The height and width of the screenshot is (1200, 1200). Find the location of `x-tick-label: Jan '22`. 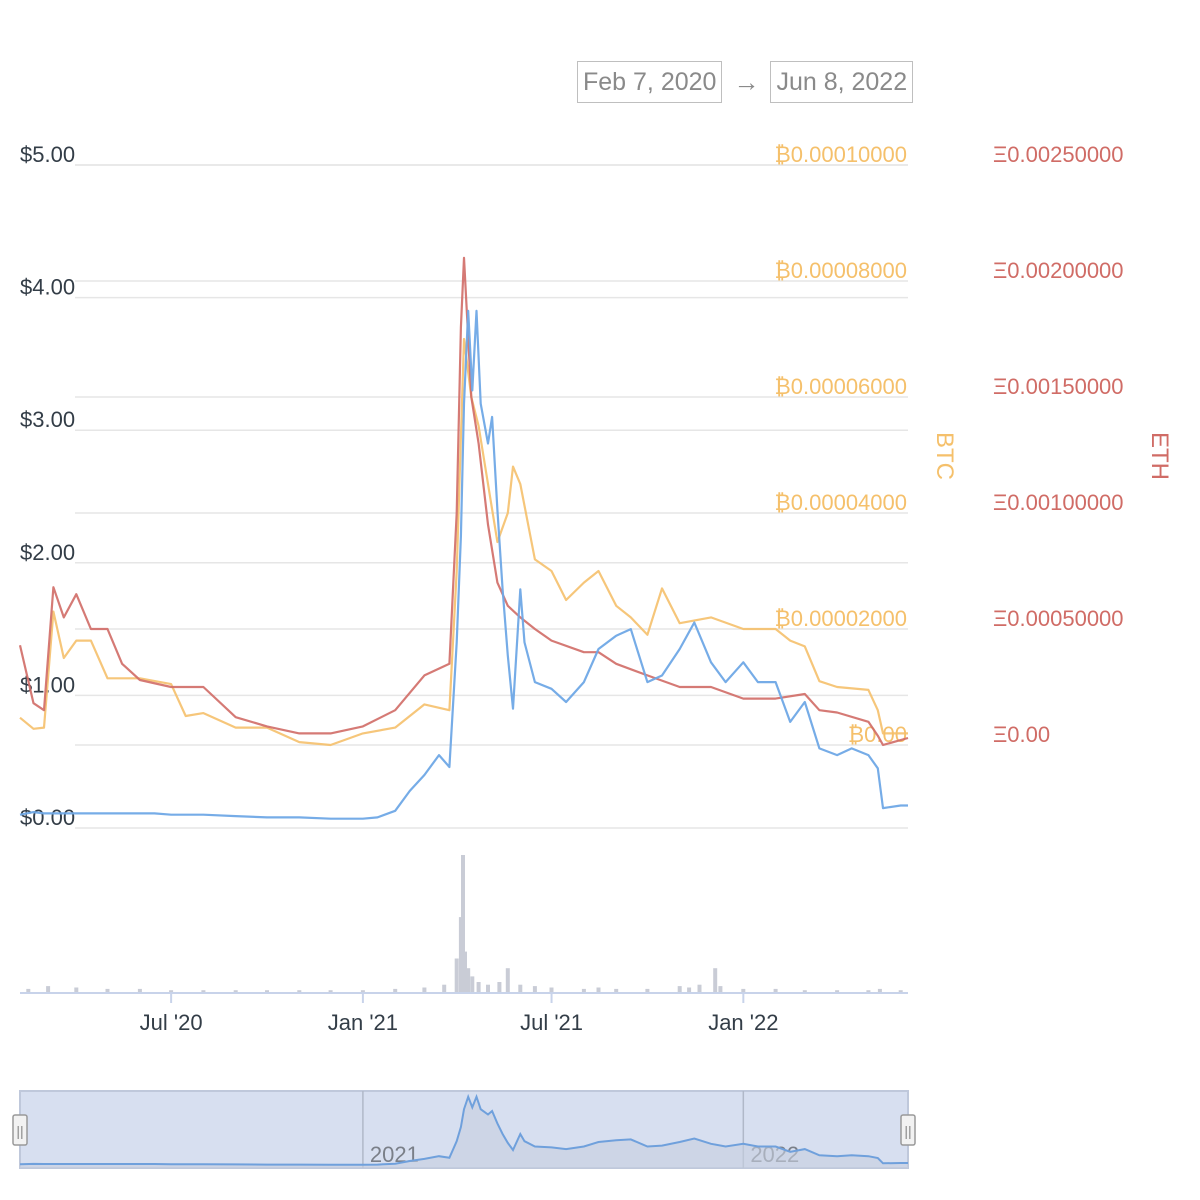

x-tick-label: Jan '22 is located at coordinates (743, 1022).